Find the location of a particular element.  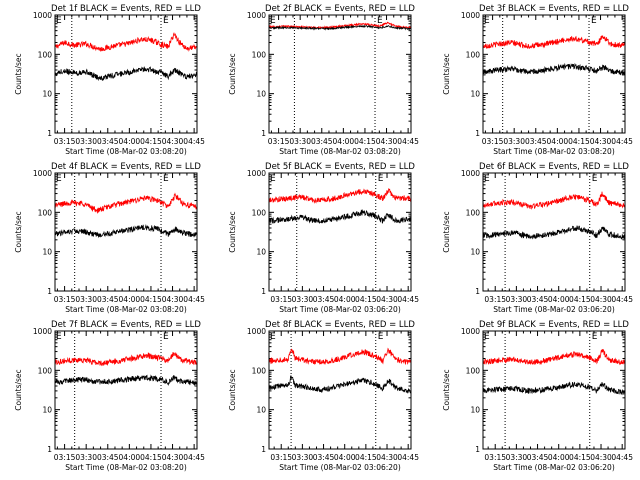

chart-title: Det 8f BLACK = Events, RED = LLD is located at coordinates (340, 325).